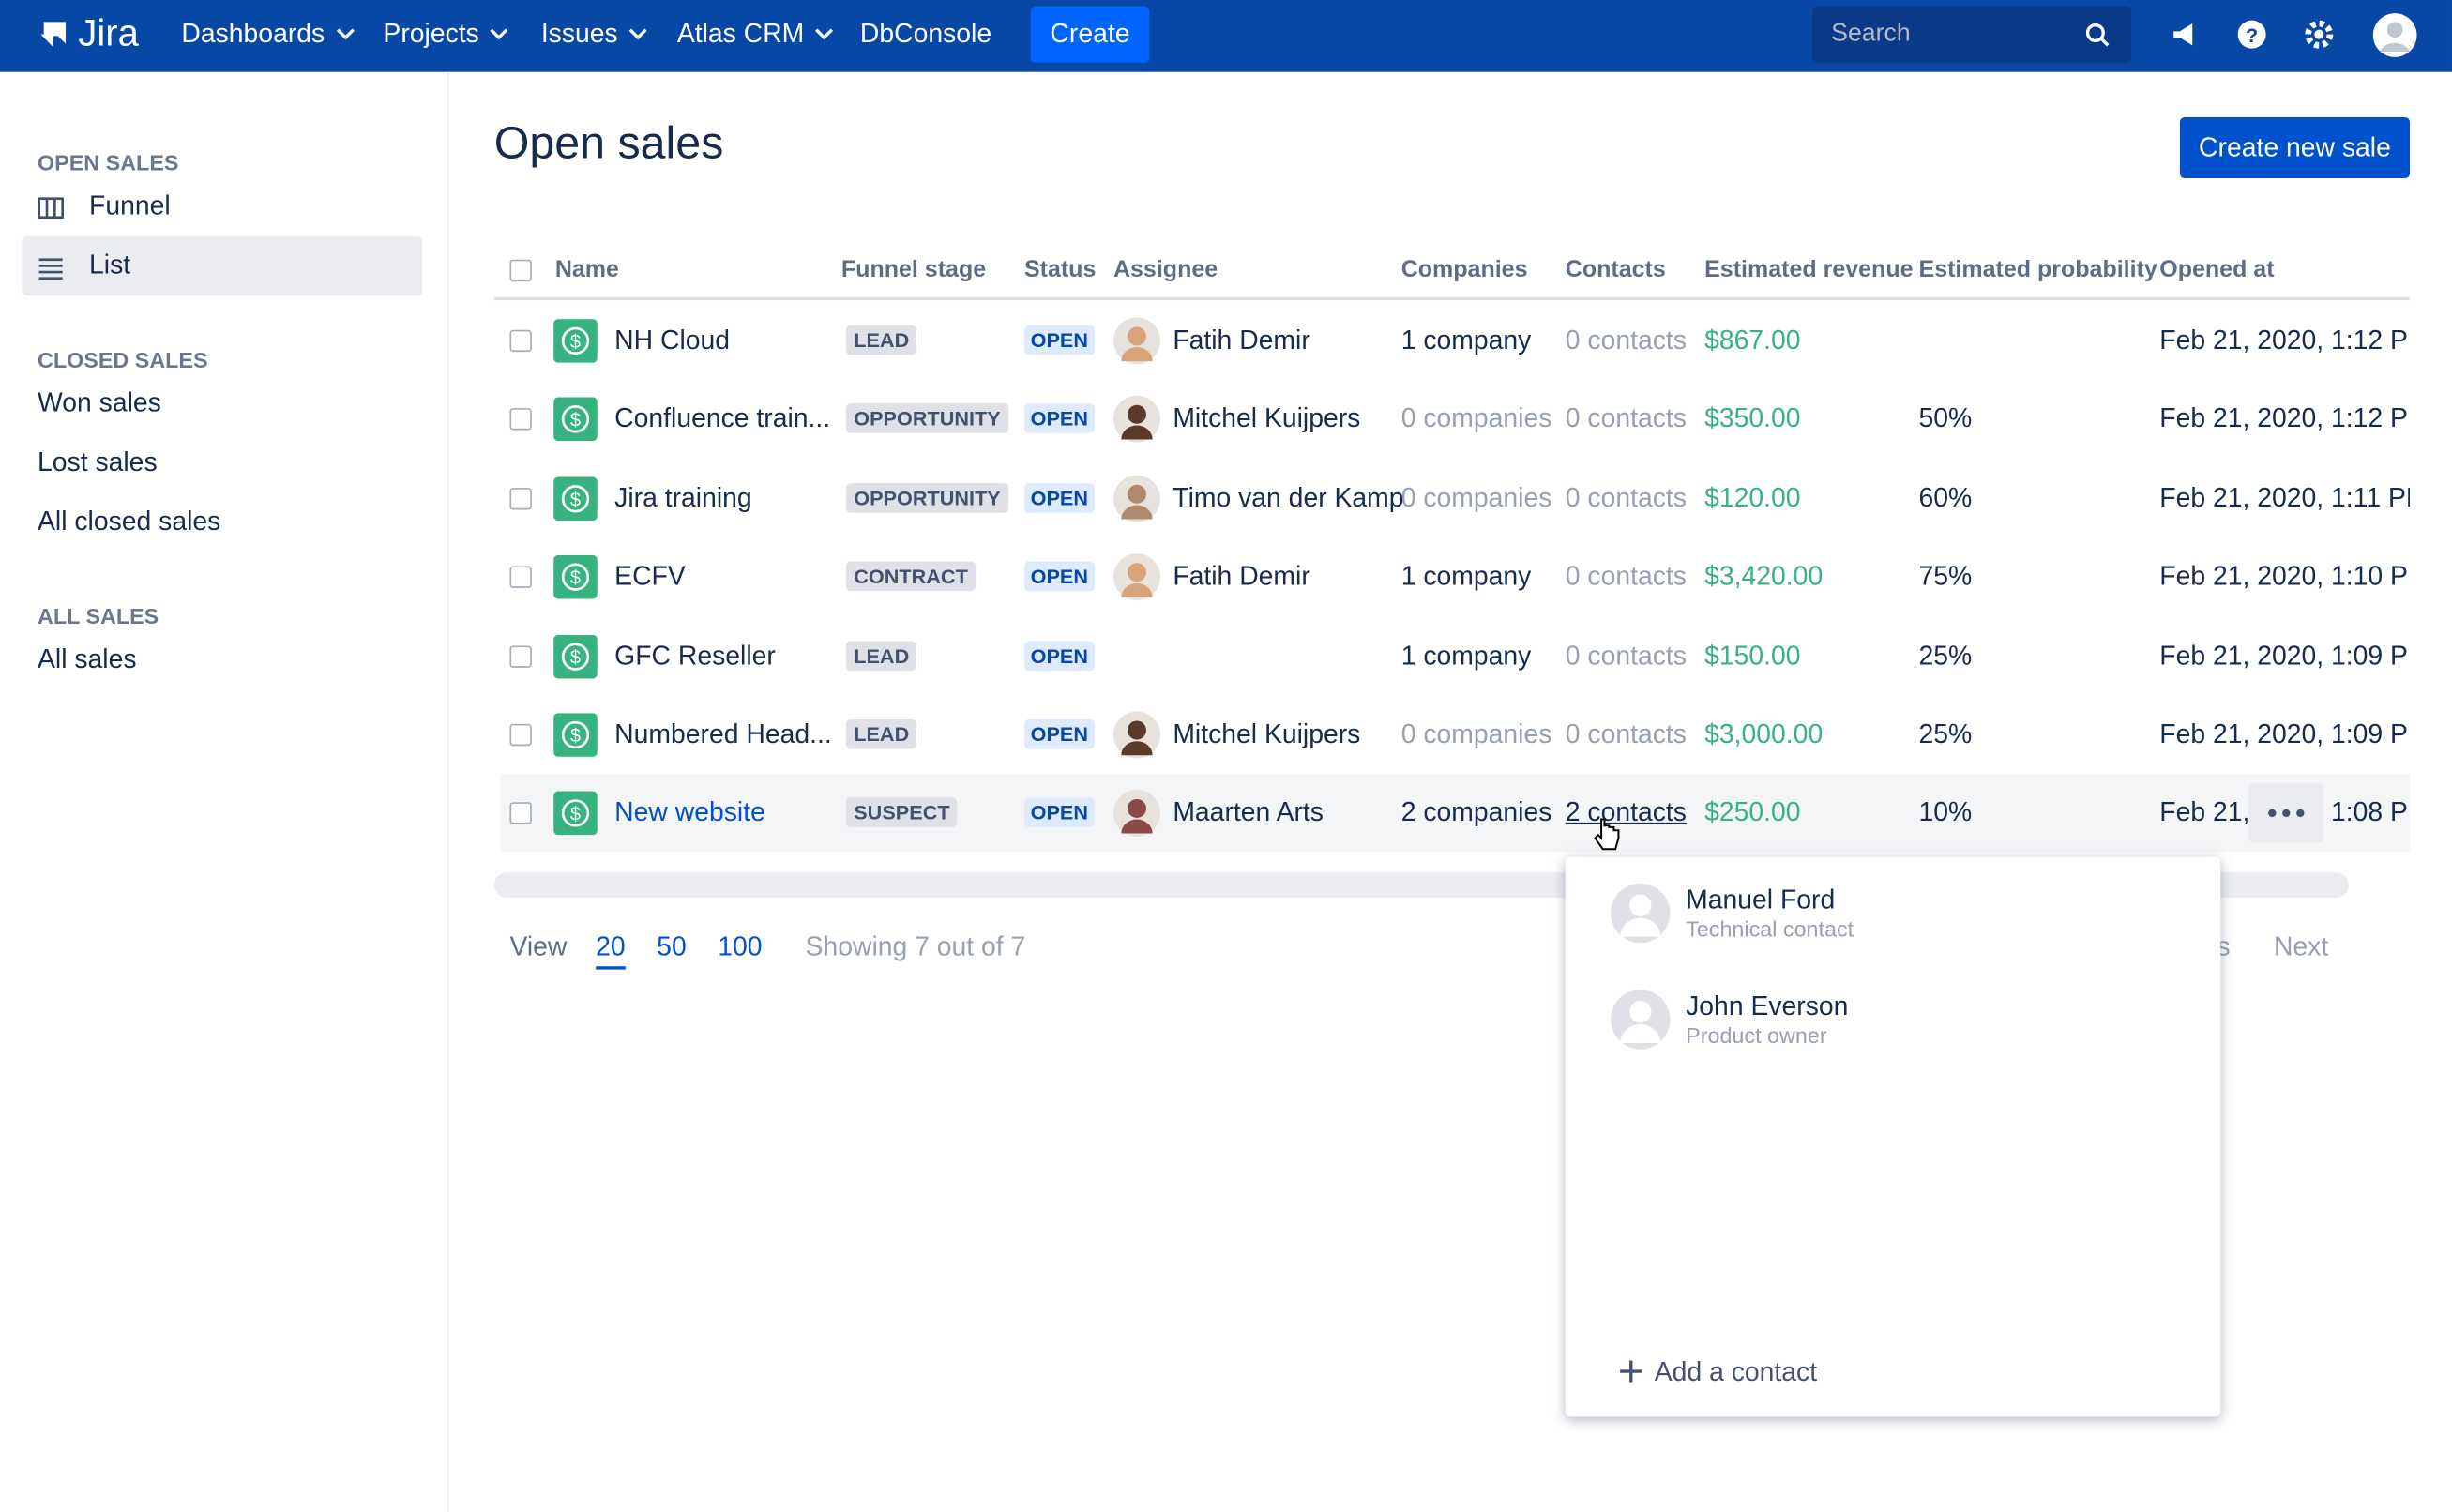  What do you see at coordinates (1761, 900) in the screenshot?
I see `contact-name: Manuel Ford` at bounding box center [1761, 900].